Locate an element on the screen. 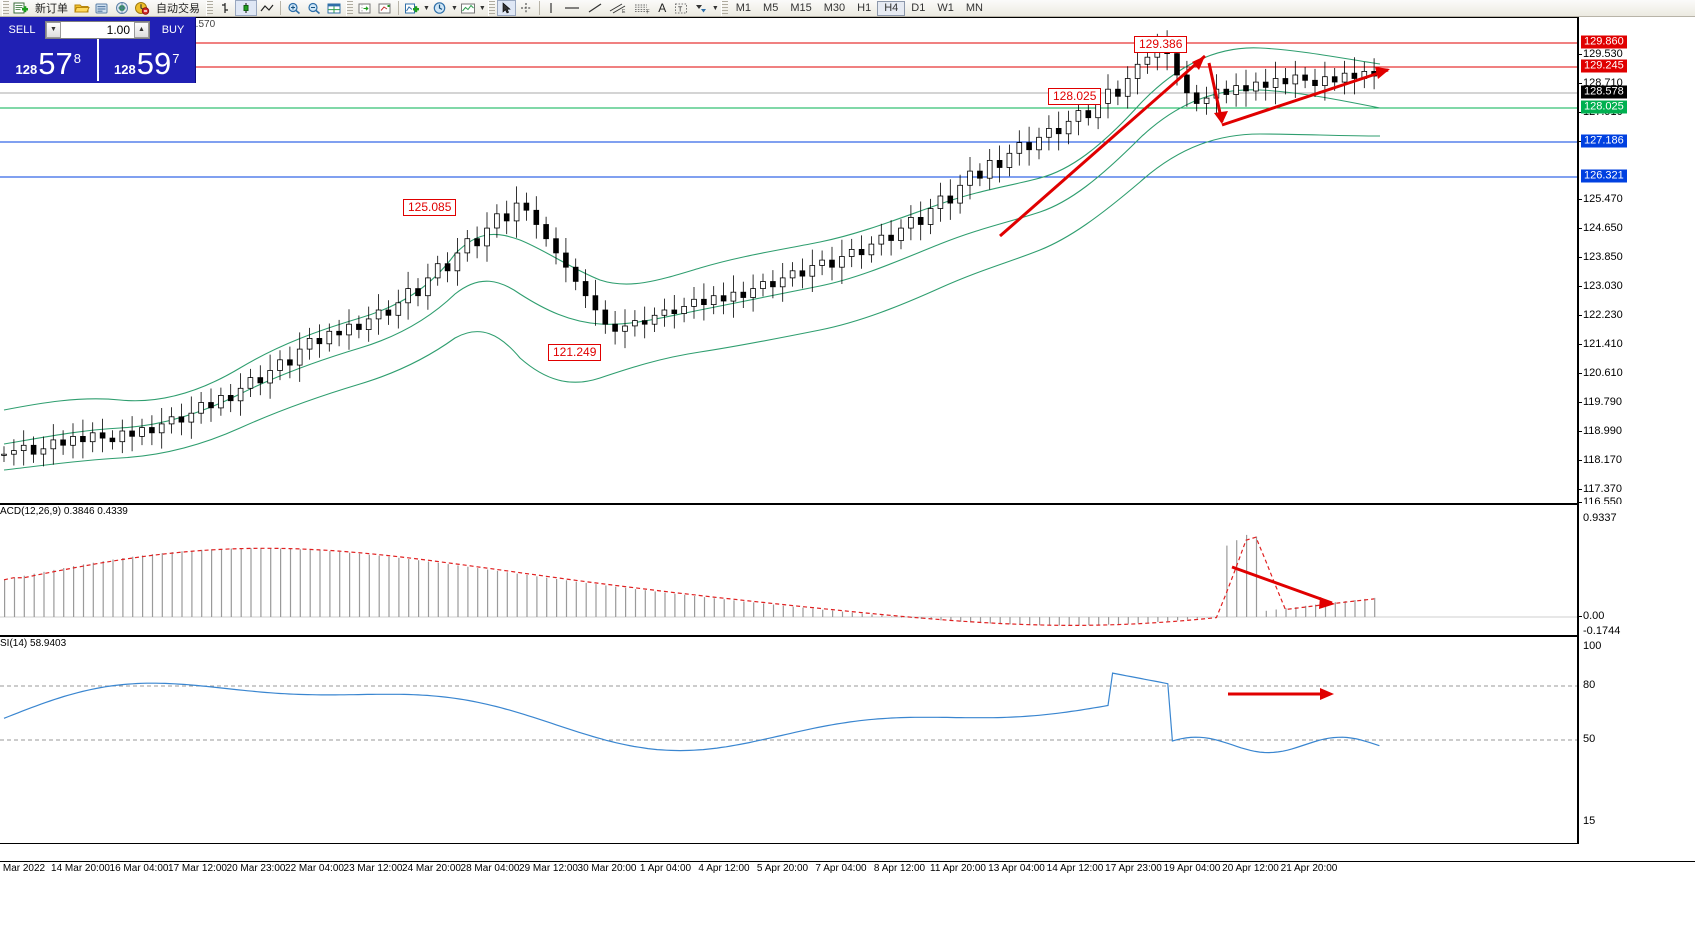 The image size is (1695, 944). macd-axis: 0.9337 0.00 -0.1744 is located at coordinates (1636, 570).